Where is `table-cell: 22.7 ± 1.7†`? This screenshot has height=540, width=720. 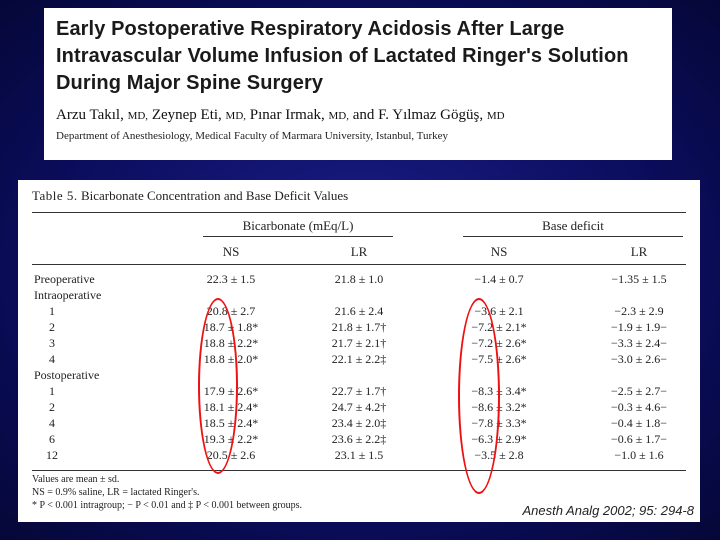 table-cell: 22.7 ± 1.7† is located at coordinates (359, 391).